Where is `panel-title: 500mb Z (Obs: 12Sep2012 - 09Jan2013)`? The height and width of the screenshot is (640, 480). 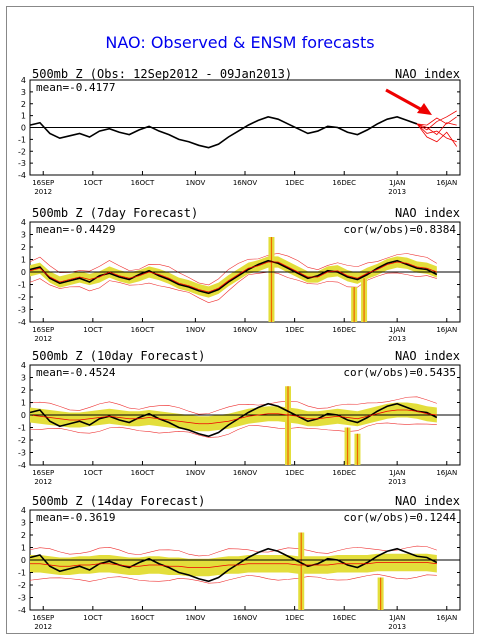
panel-title: 500mb Z (Obs: 12Sep2012 - 09Jan2013) is located at coordinates (162, 74).